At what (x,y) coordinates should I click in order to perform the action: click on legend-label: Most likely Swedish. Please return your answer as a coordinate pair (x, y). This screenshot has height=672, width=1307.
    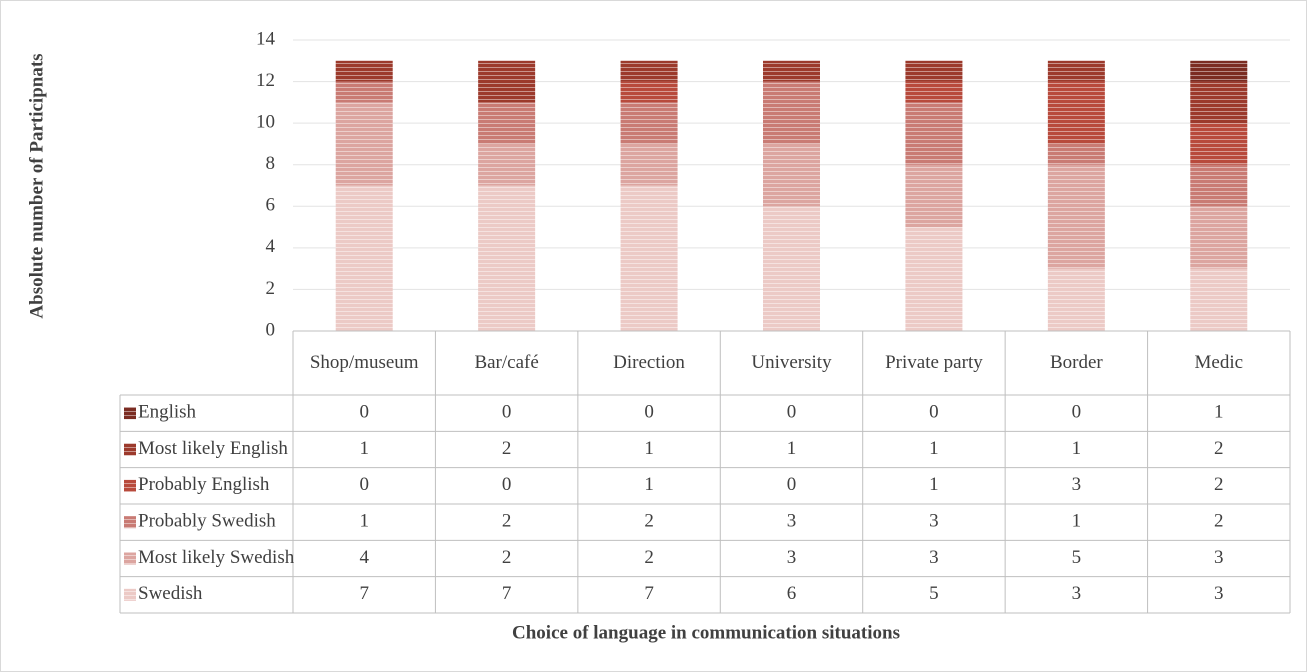
    Looking at the image, I should click on (216, 557).